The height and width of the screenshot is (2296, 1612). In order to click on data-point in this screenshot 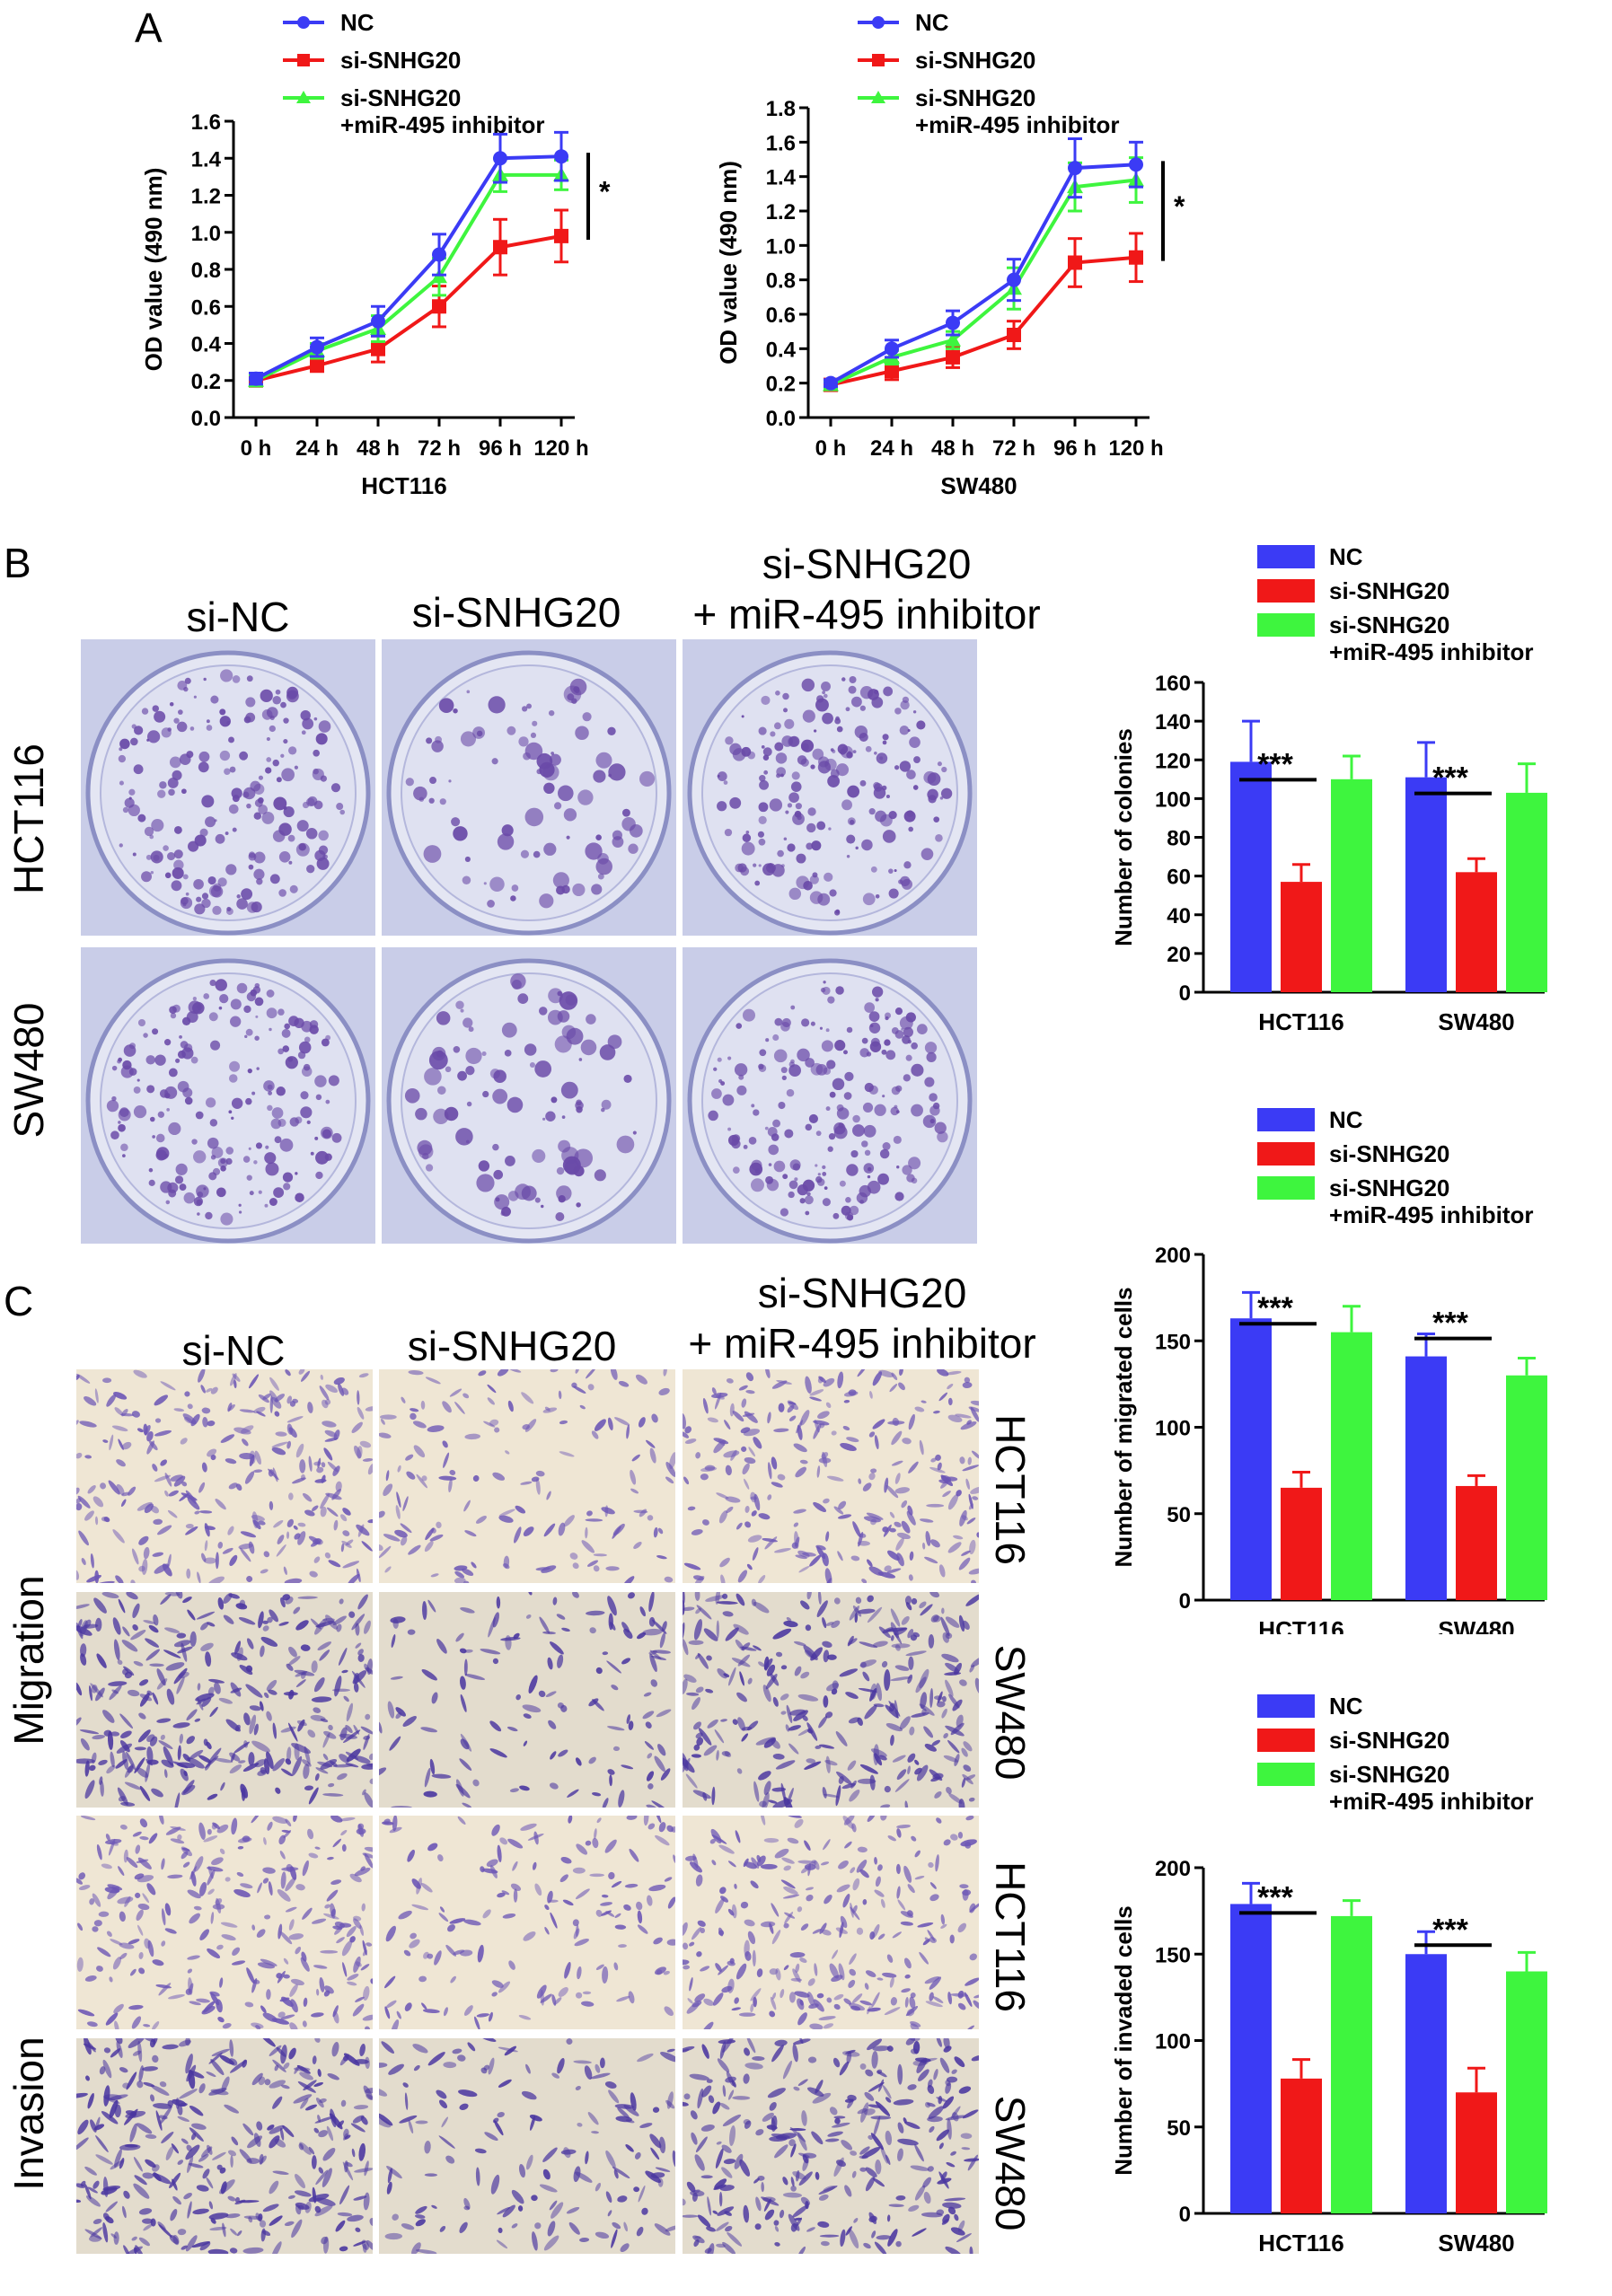, I will do `click(317, 347)`.